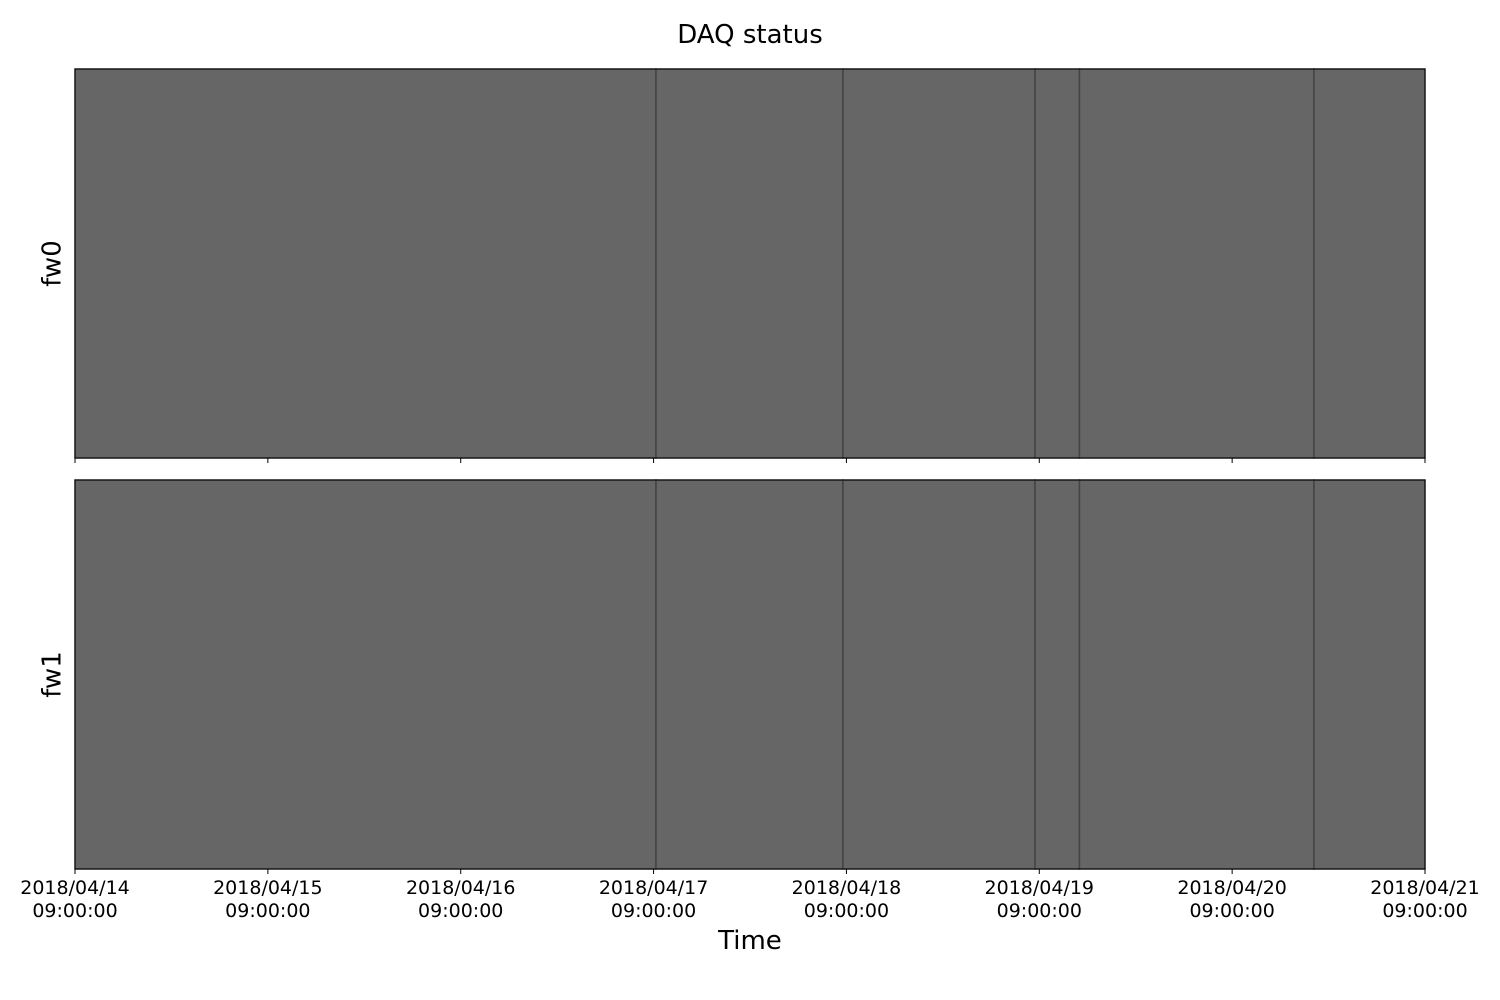 This screenshot has width=1500, height=1000. What do you see at coordinates (654, 899) in the screenshot?
I see `x-tick-label: 2018/04/17 09:00:00` at bounding box center [654, 899].